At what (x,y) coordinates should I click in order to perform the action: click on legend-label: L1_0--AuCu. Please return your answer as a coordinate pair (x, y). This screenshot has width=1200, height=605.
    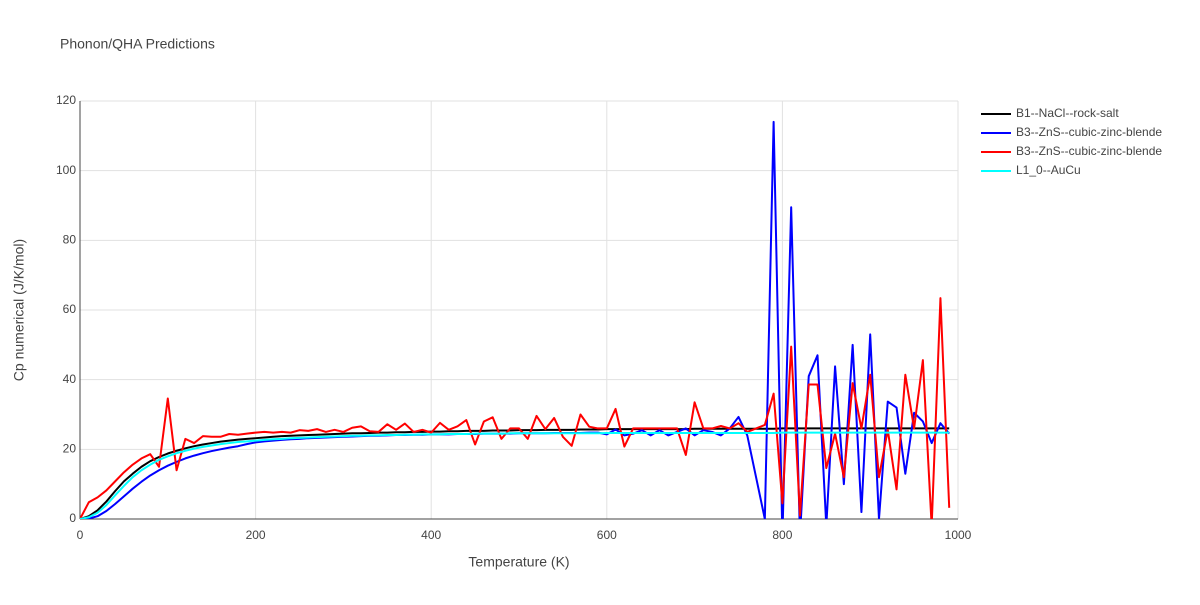
    Looking at the image, I should click on (1048, 170).